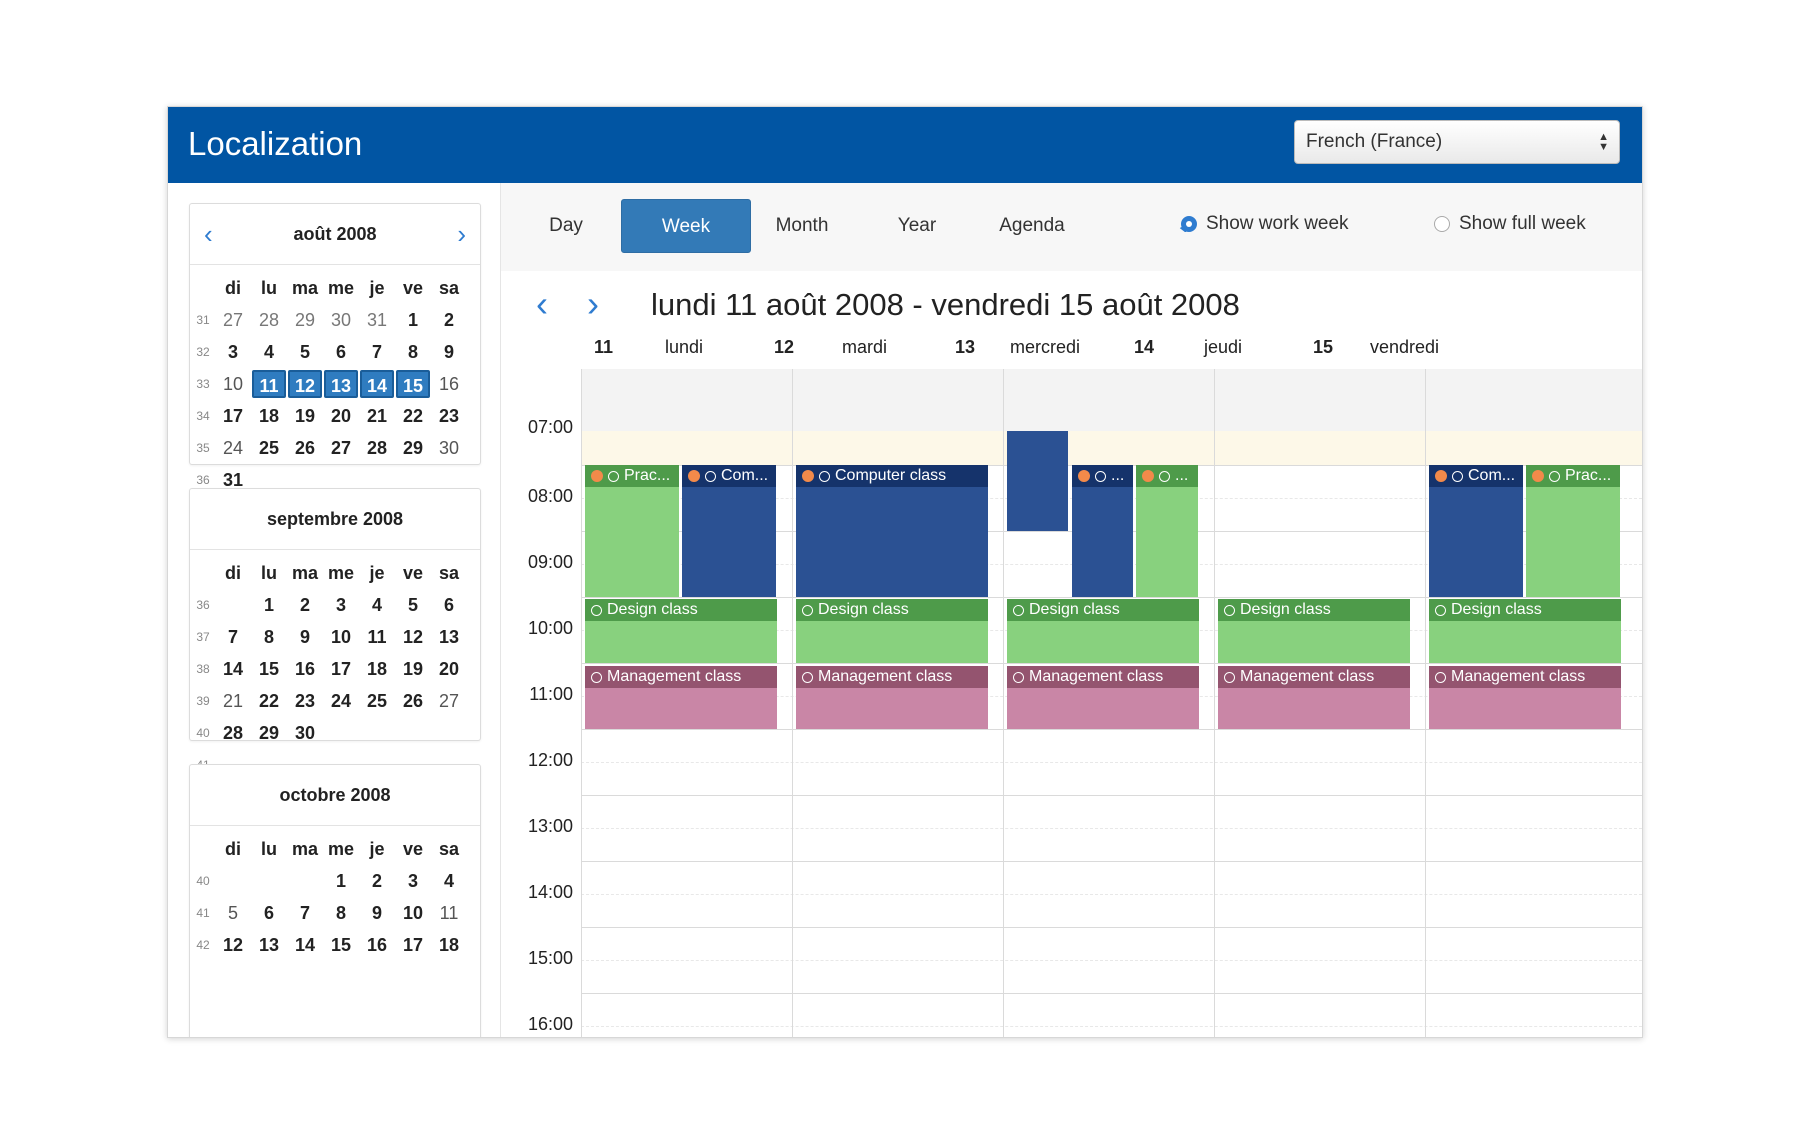  Describe the element at coordinates (784, 347) in the screenshot. I see `day-header-number: 12` at that location.